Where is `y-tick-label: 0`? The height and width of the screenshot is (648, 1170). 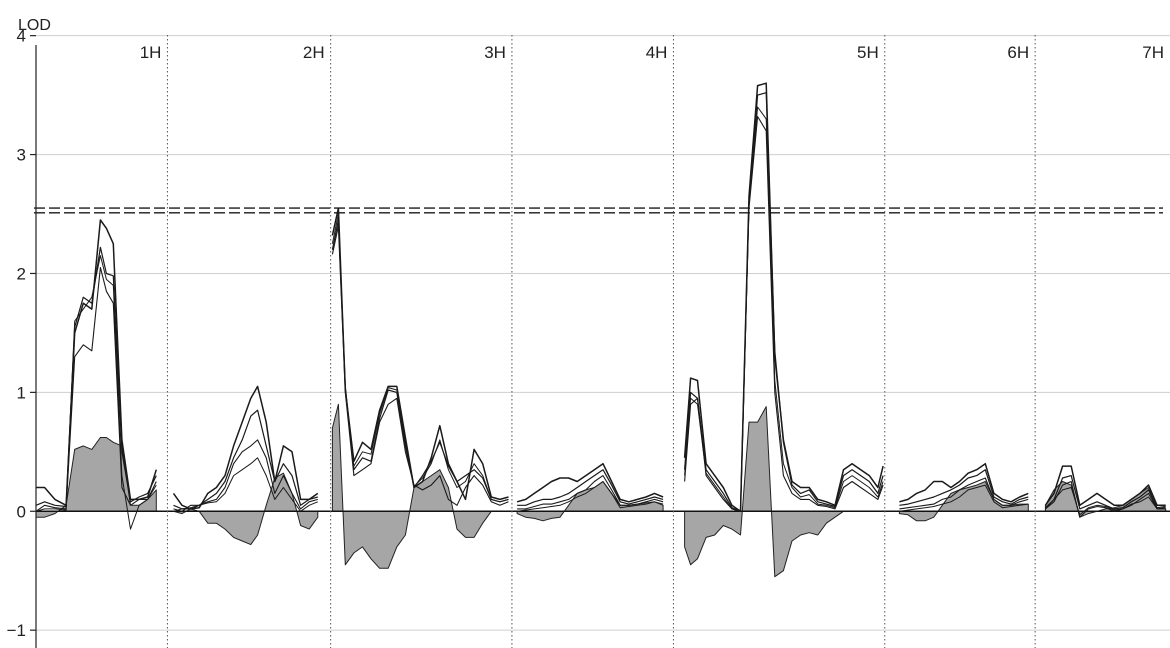 y-tick-label: 0 is located at coordinates (21, 511).